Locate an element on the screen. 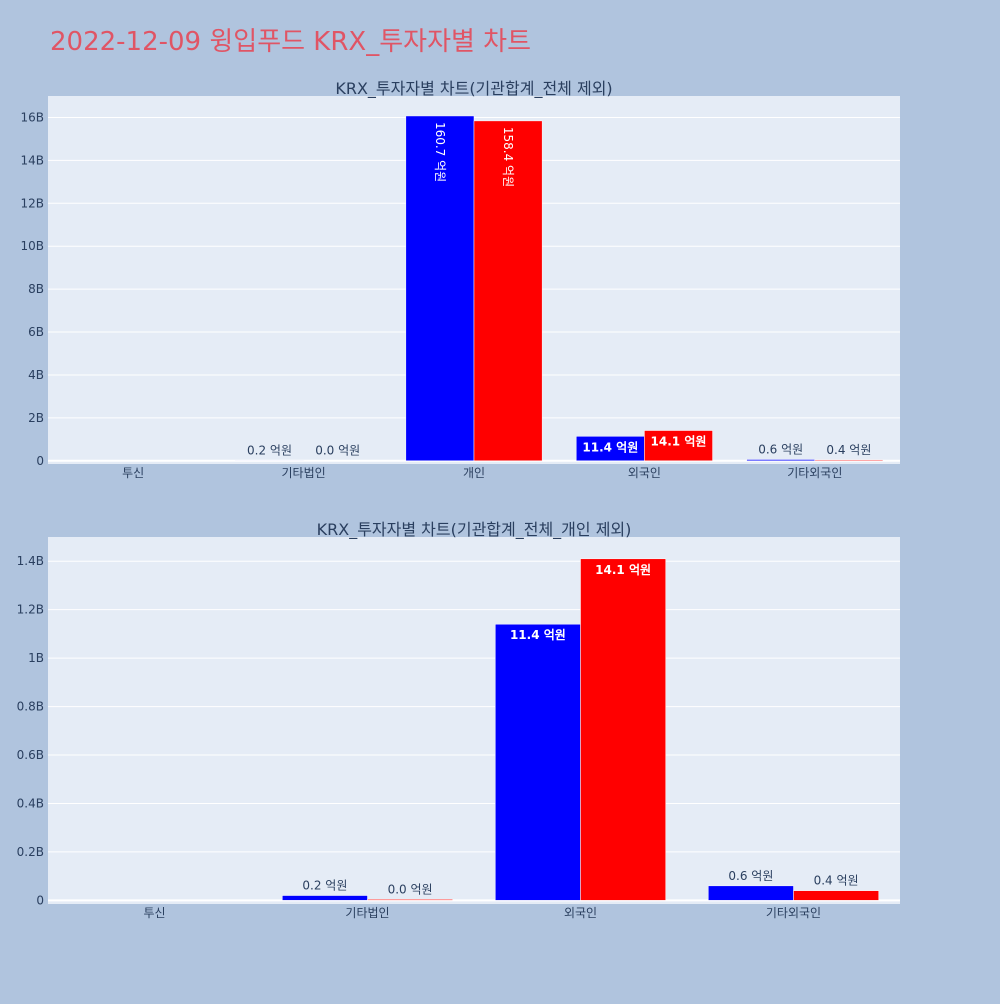 This screenshot has height=1004, width=1000. y-tick-label: 10B is located at coordinates (32, 246).